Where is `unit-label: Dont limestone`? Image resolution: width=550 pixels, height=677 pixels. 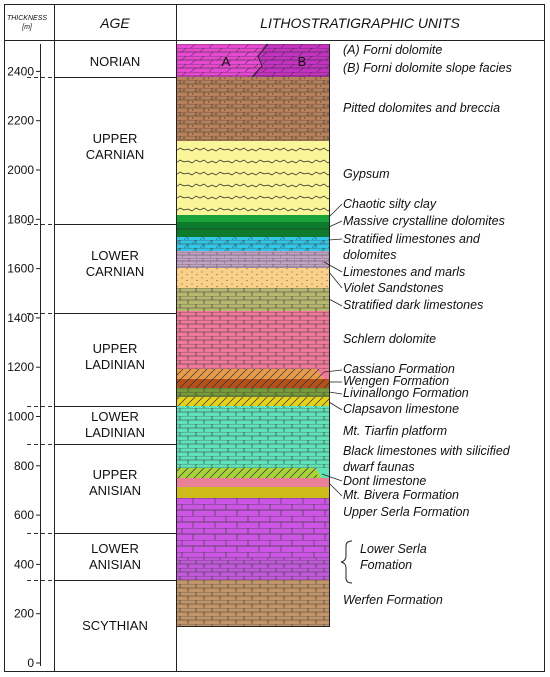 unit-label: Dont limestone is located at coordinates (384, 481).